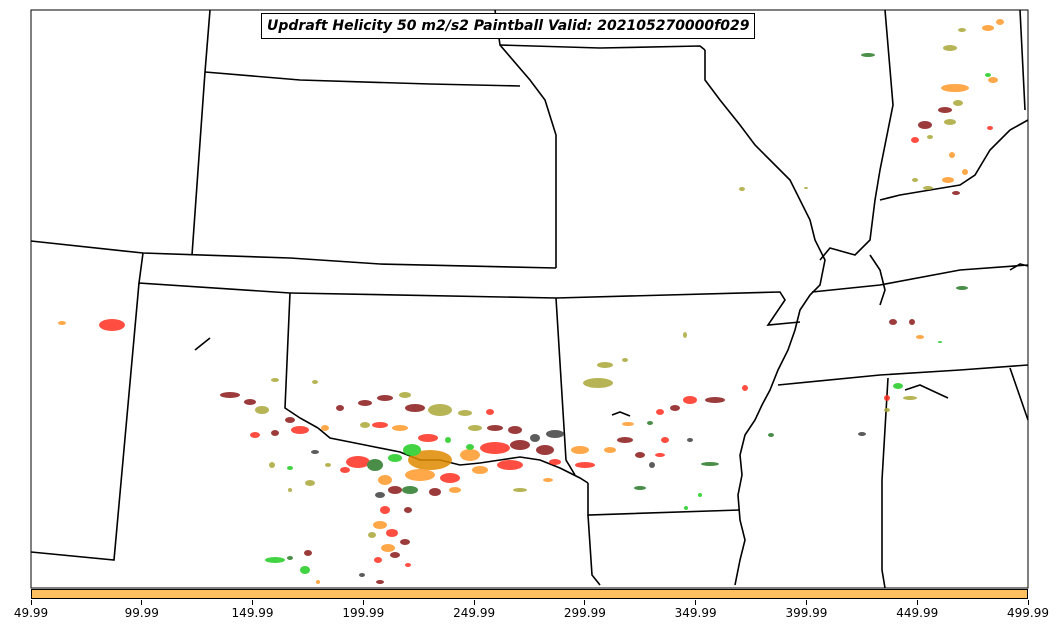  Describe the element at coordinates (529, 594) in the screenshot. I see `colorbar` at that location.